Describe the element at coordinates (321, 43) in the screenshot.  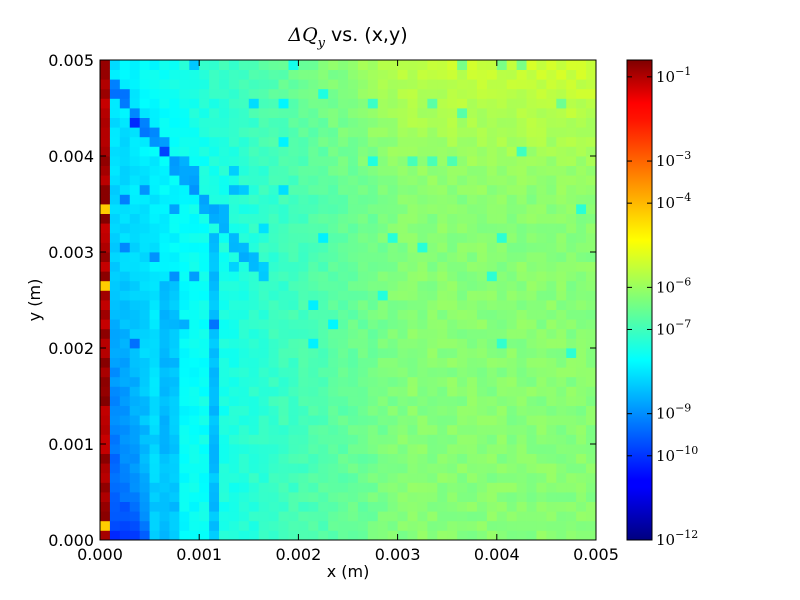
I see `title-subscript: y` at that location.